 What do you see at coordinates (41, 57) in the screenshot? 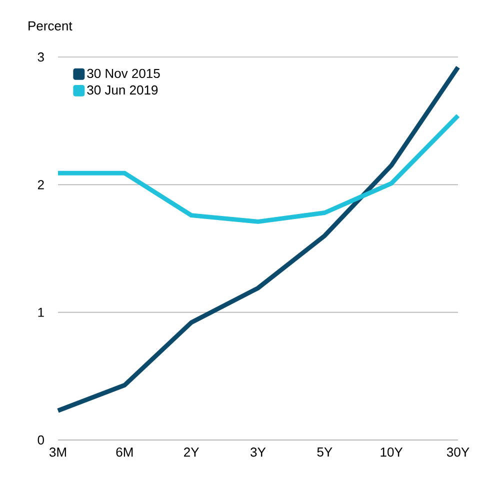
I see `y-tick-label: 3` at bounding box center [41, 57].